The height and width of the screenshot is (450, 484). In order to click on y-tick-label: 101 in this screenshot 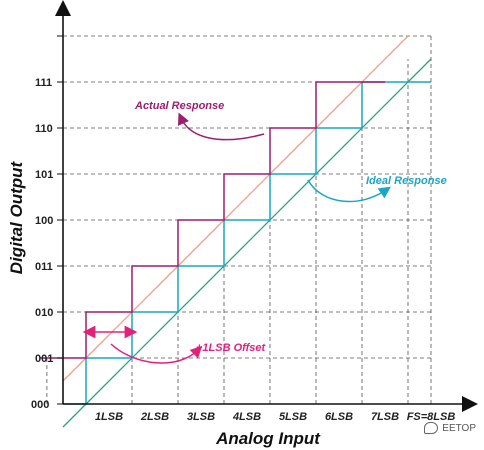, I will do `click(44, 175)`.